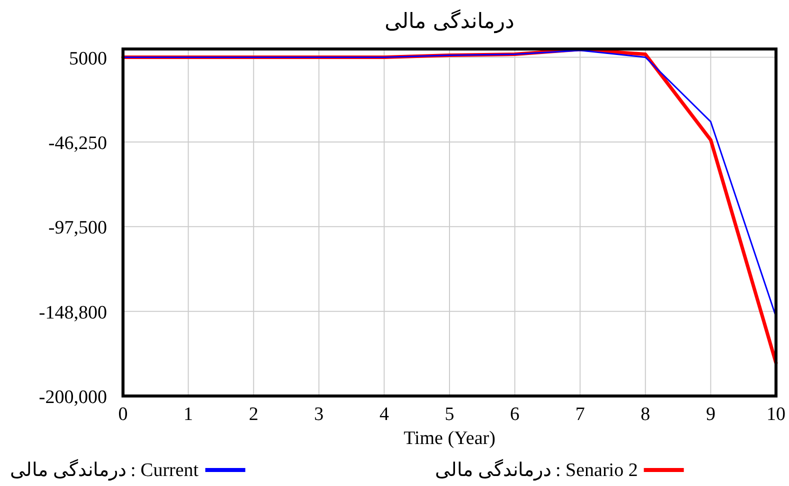 This screenshot has width=789, height=486. Describe the element at coordinates (645, 414) in the screenshot. I see `x-tick-label: 8` at that location.